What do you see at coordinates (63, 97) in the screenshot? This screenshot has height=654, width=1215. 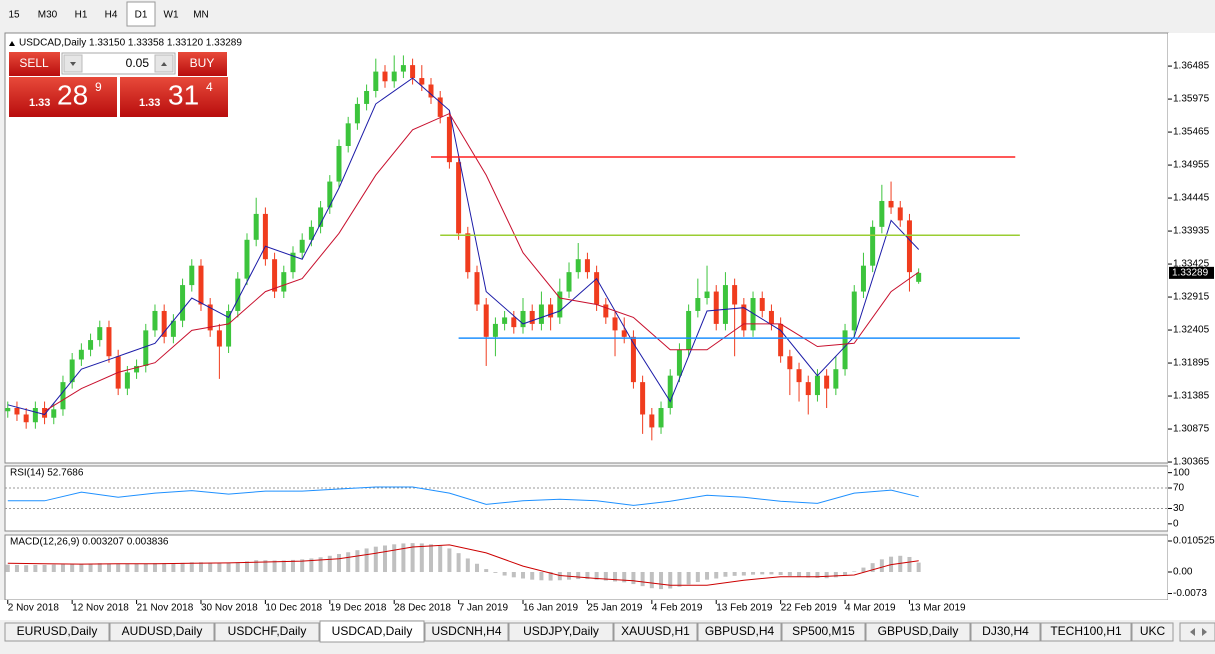 I see `bid-box` at bounding box center [63, 97].